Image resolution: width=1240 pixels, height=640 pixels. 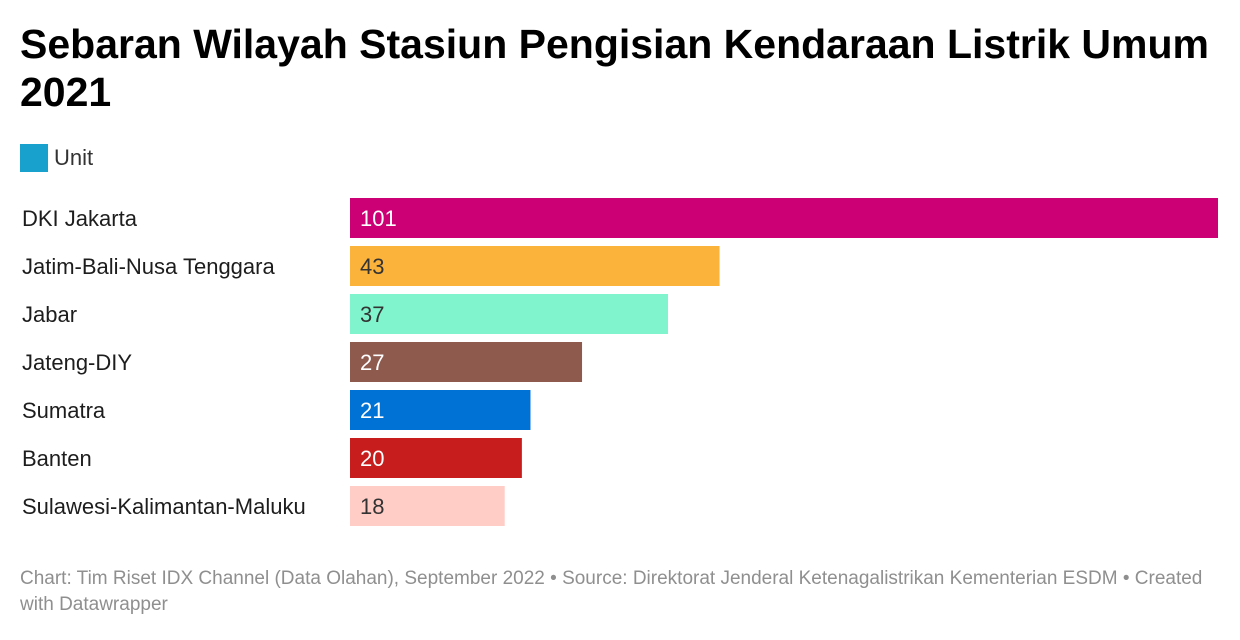 I want to click on value-label-dki-jakarta: 101, so click(x=378, y=218).